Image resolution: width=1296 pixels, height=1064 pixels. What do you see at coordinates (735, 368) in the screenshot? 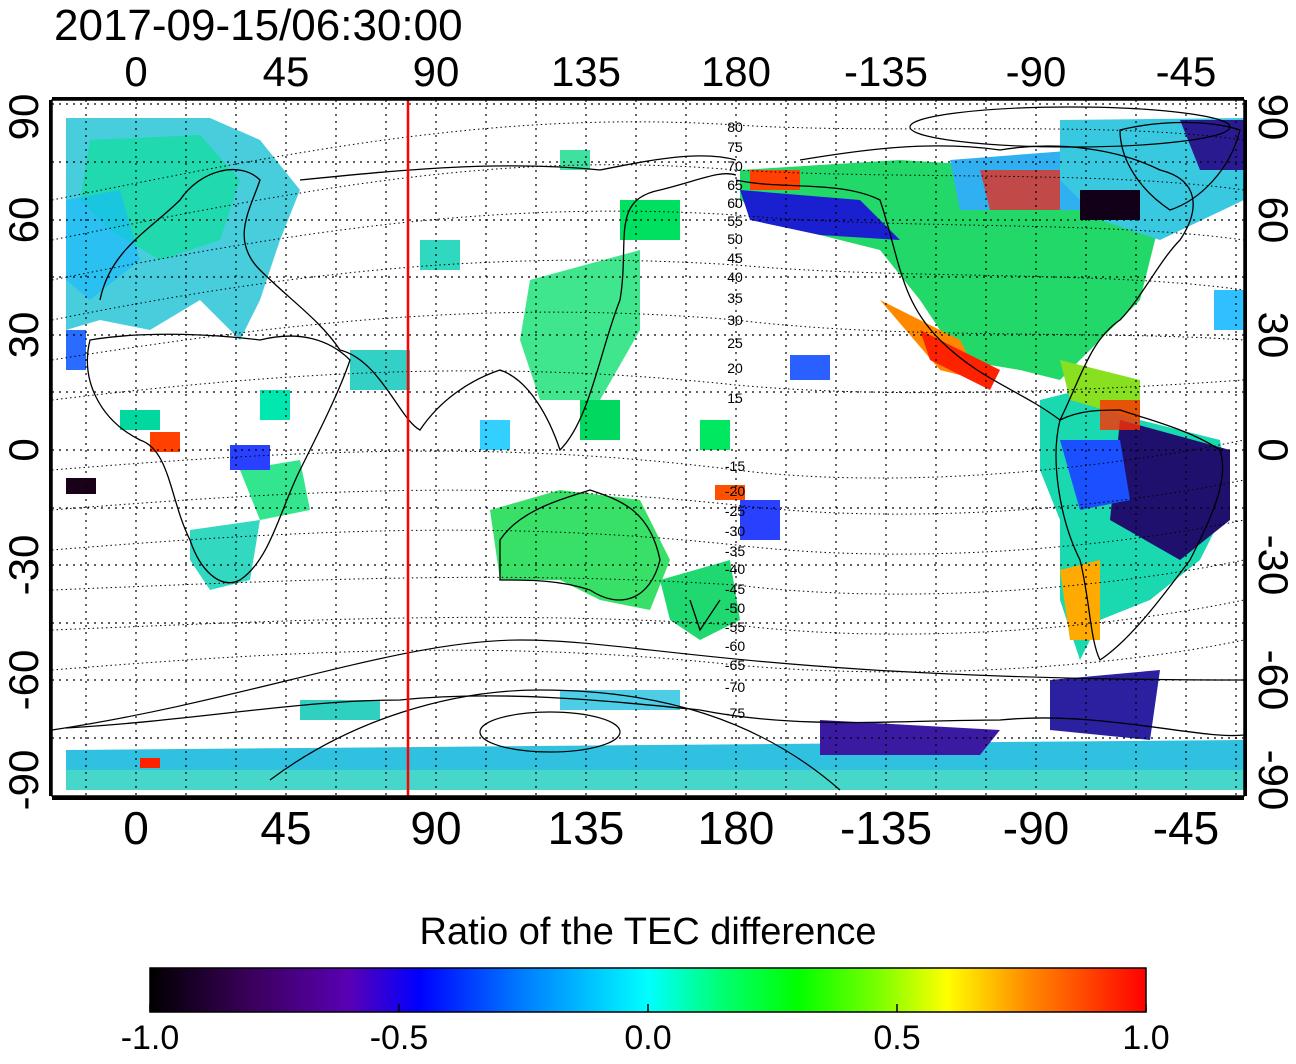
I see `maglat-label: 20` at bounding box center [735, 368].